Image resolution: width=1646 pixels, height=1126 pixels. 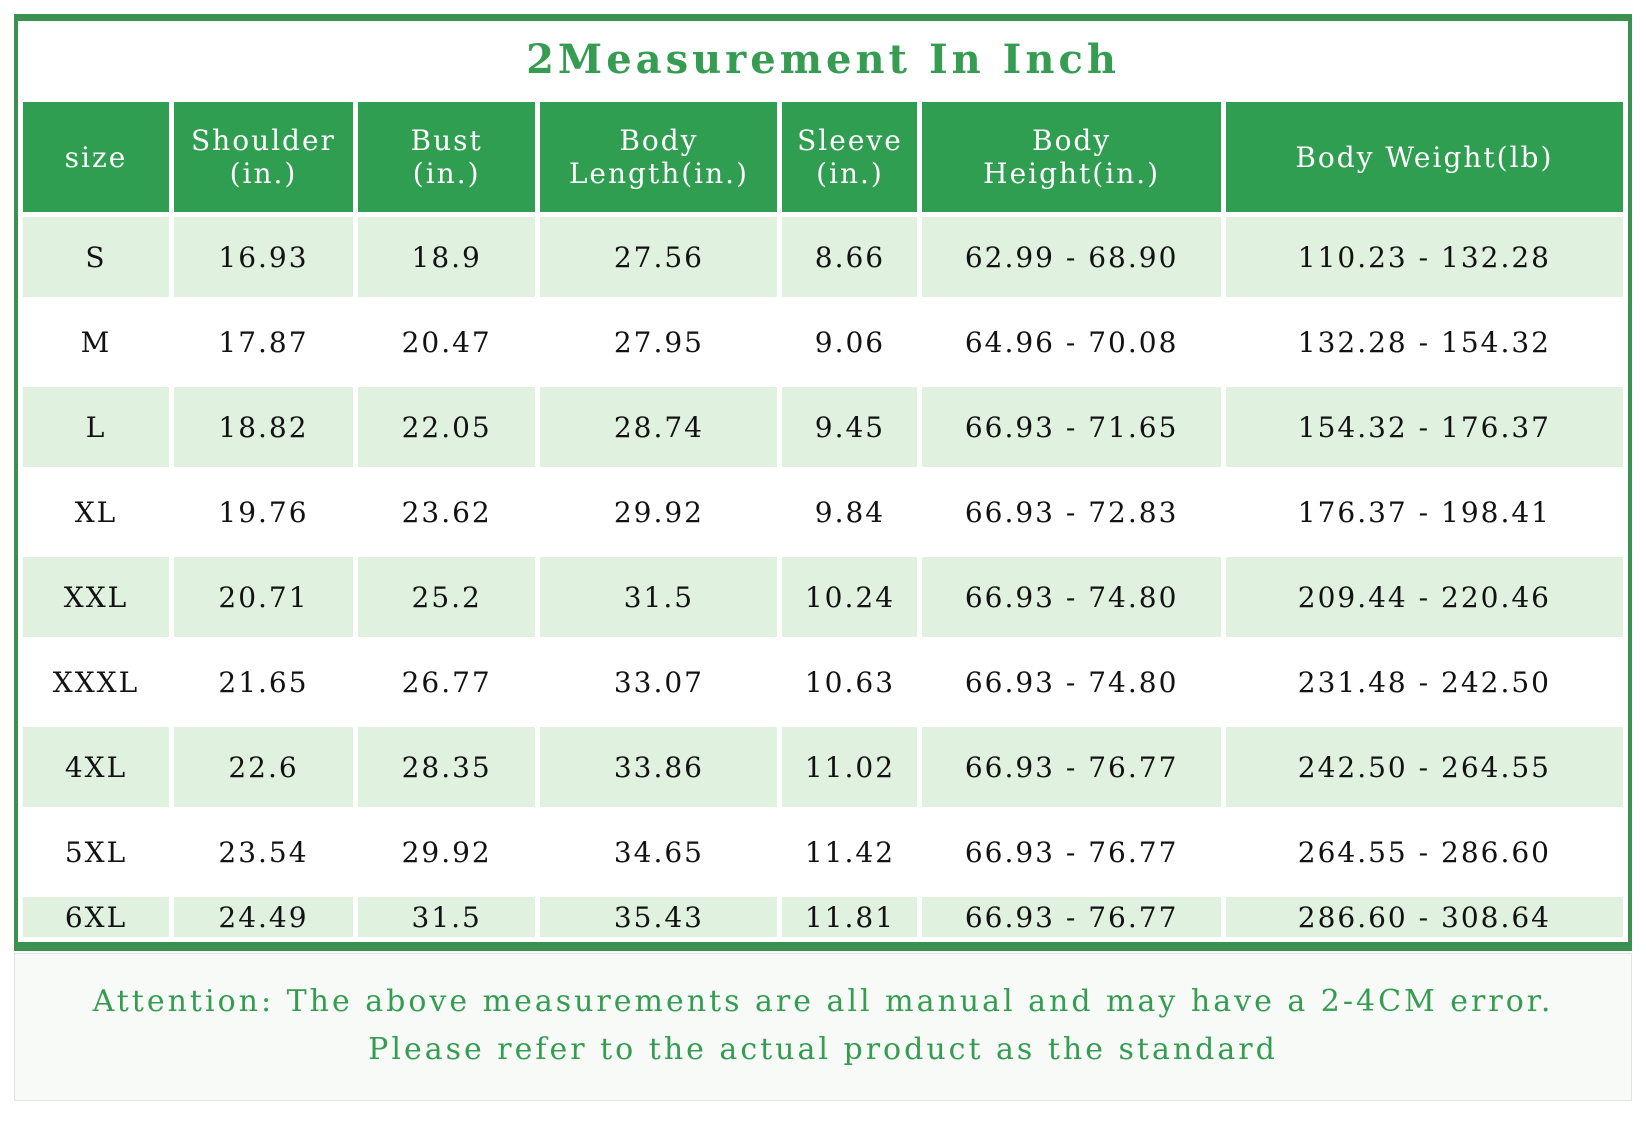 I want to click on header-cell-4: Sleeve (in.), so click(x=850, y=157).